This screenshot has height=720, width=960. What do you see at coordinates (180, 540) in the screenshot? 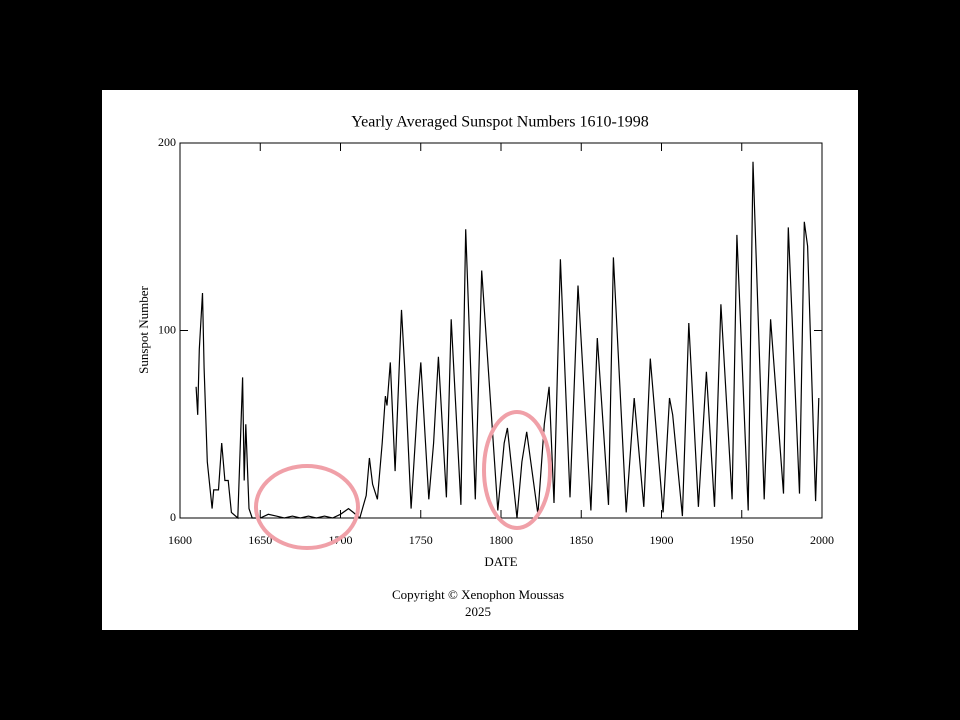
I see `x-tick-label: 1600` at bounding box center [180, 540].